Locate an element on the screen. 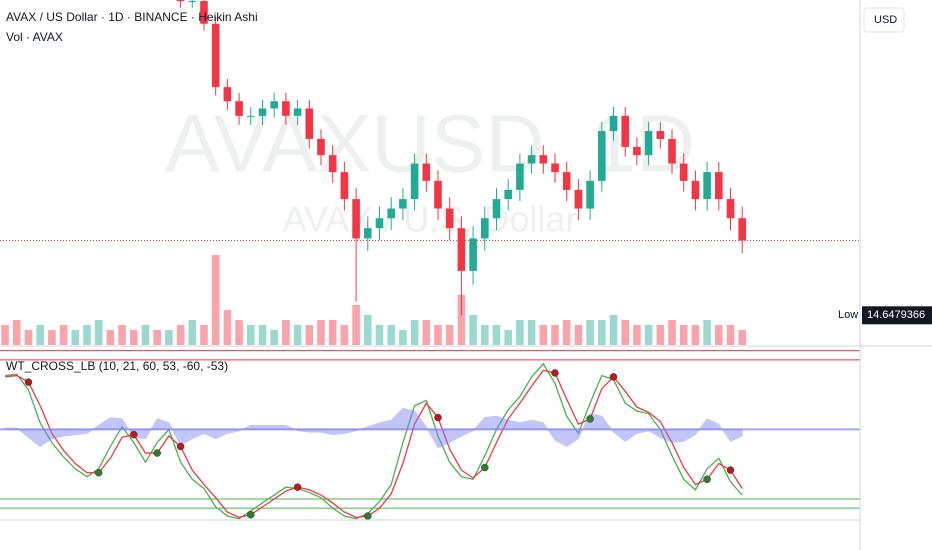 The width and height of the screenshot is (932, 550). low-marker-box is located at coordinates (897, 315).